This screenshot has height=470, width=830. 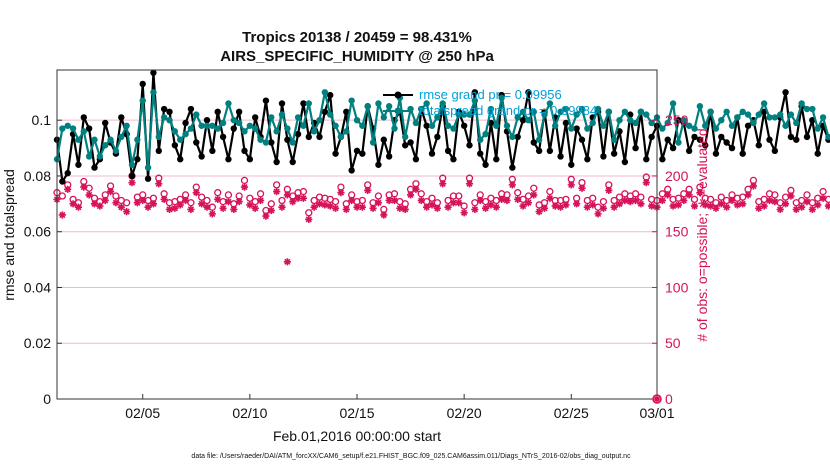 I want to click on y-axis-label: rmse and totalspread, so click(x=9, y=235).